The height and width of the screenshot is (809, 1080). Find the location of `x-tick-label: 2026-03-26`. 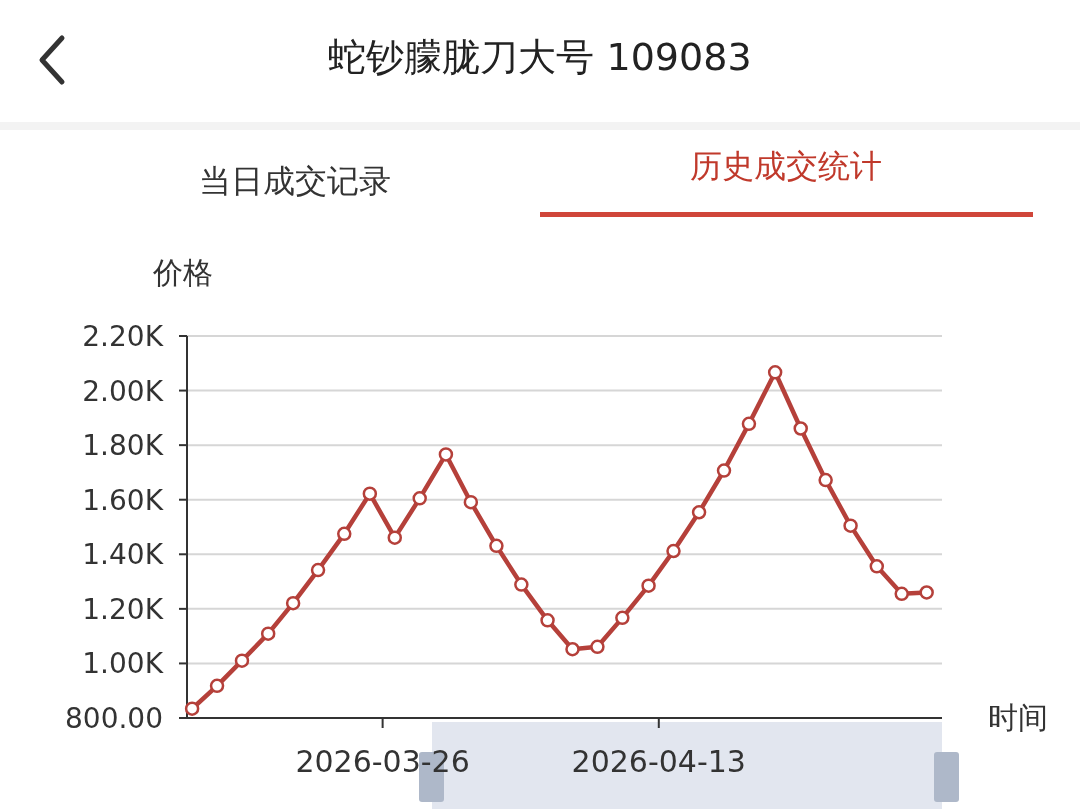

x-tick-label: 2026-03-26 is located at coordinates (382, 761).